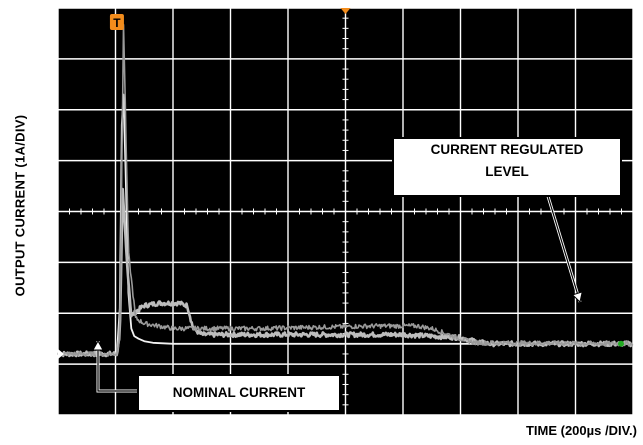 This screenshot has height=445, width=643. What do you see at coordinates (345, 11) in the screenshot?
I see `trigger-position-icon` at bounding box center [345, 11].